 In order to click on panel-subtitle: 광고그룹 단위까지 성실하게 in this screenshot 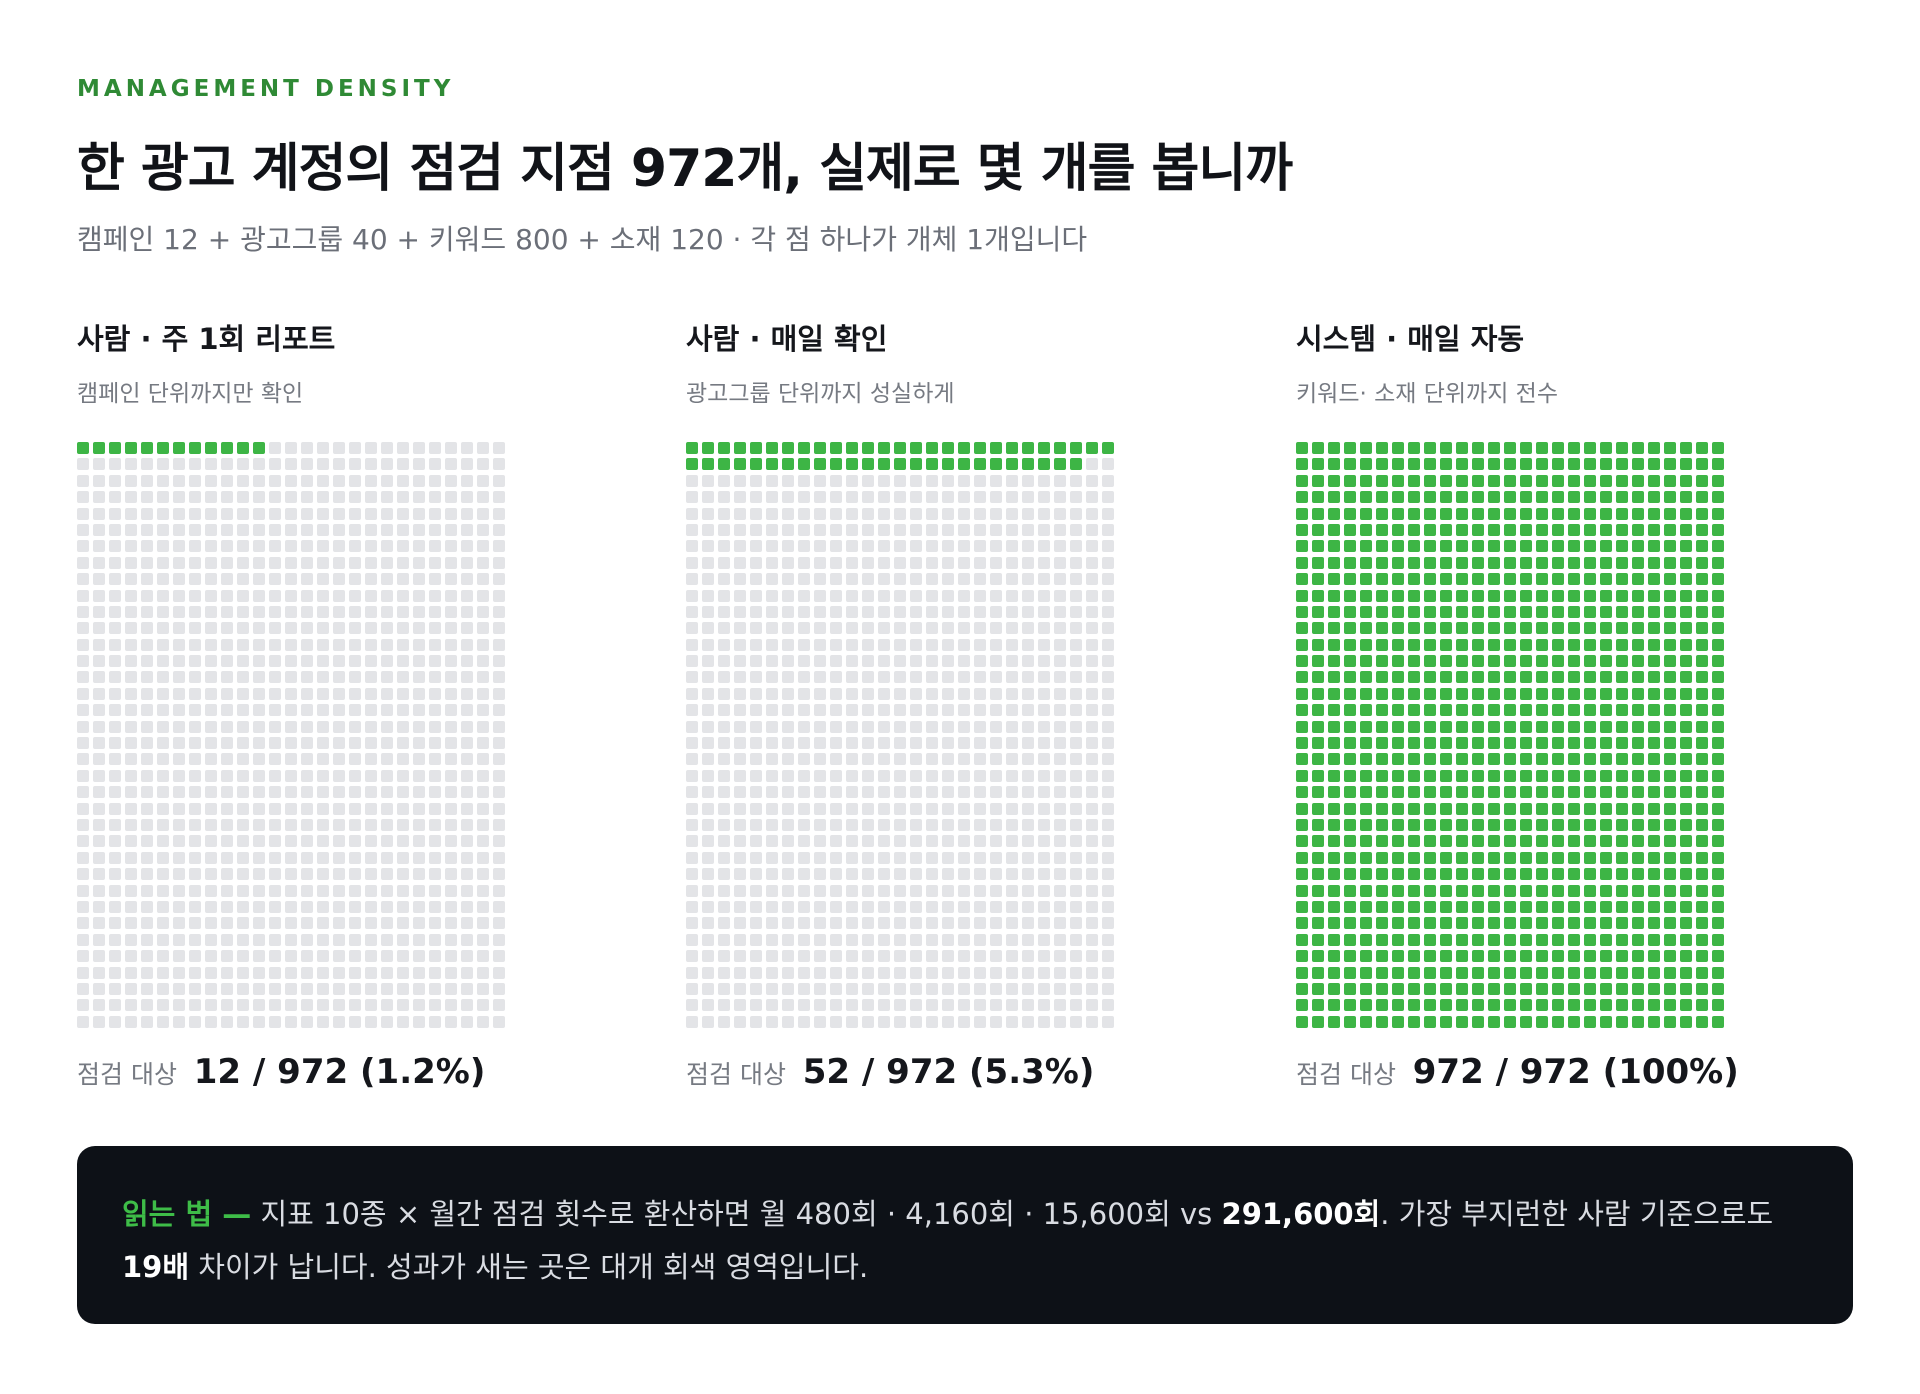, I will do `click(820, 394)`.